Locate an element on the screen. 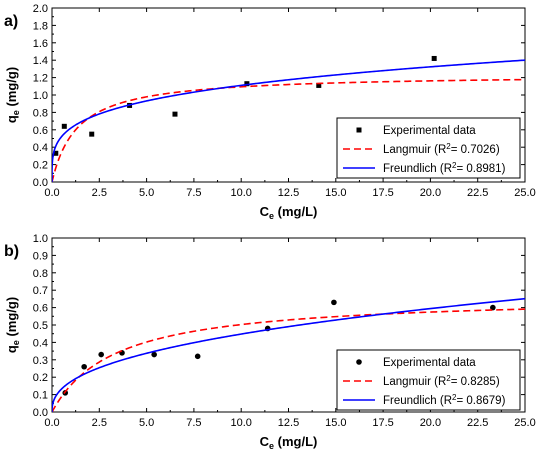 The width and height of the screenshot is (539, 459). y-tick-label: 2.0 is located at coordinates (40, 9).